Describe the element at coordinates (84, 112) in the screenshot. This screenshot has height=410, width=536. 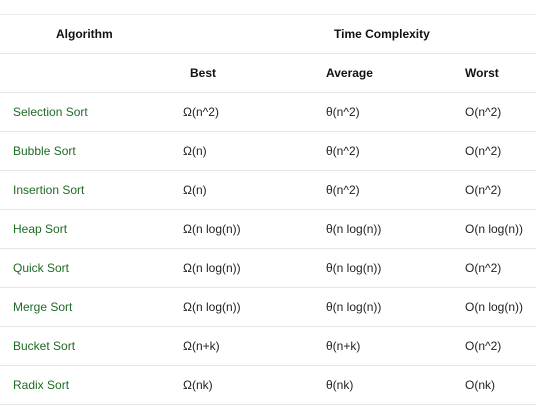
I see `algorithm-name: Selection Sort` at that location.